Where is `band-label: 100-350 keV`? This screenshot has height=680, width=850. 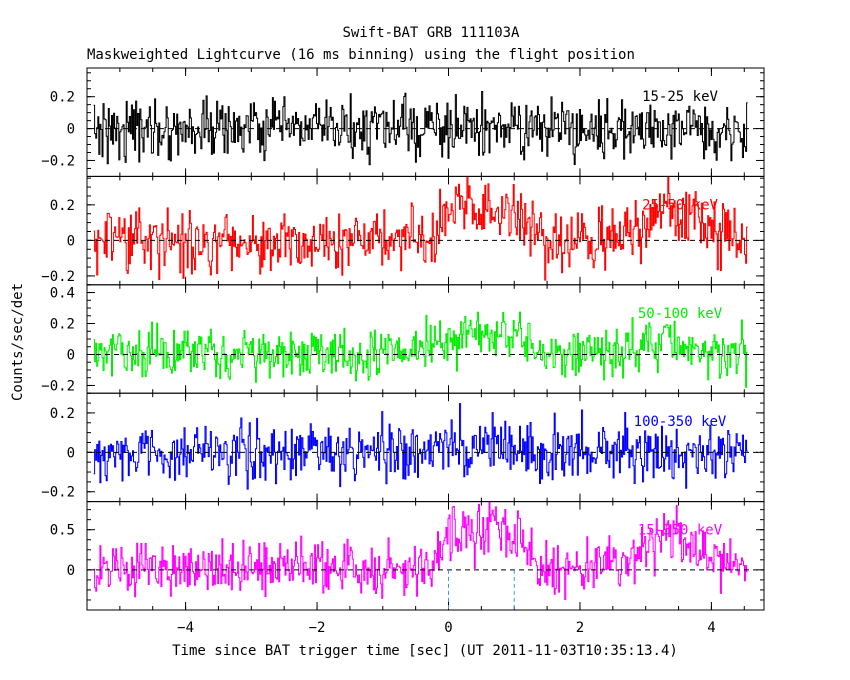 band-label: 100-350 keV is located at coordinates (680, 422).